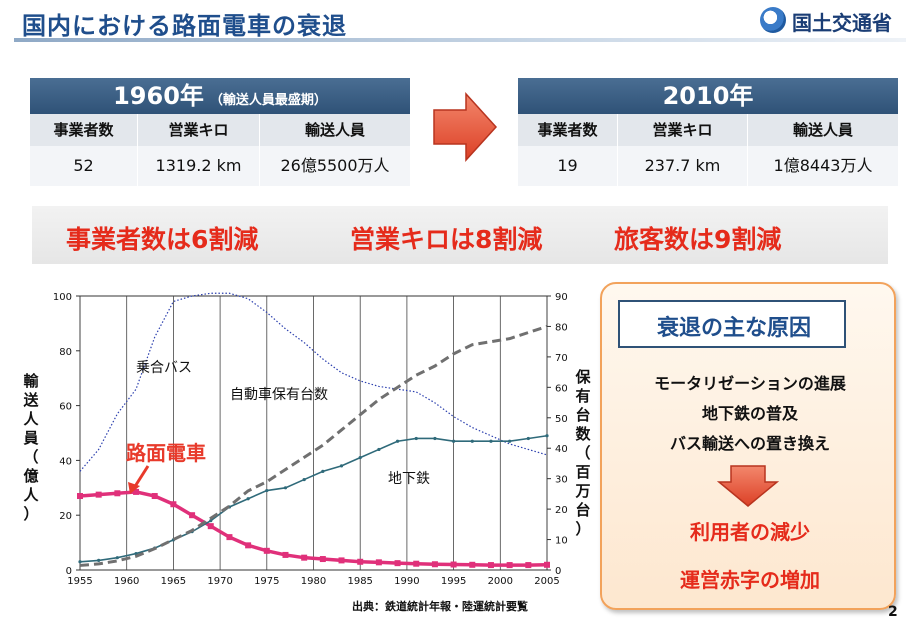  What do you see at coordinates (561, 541) in the screenshot?
I see `y-right-tick-label: 10` at bounding box center [561, 541].